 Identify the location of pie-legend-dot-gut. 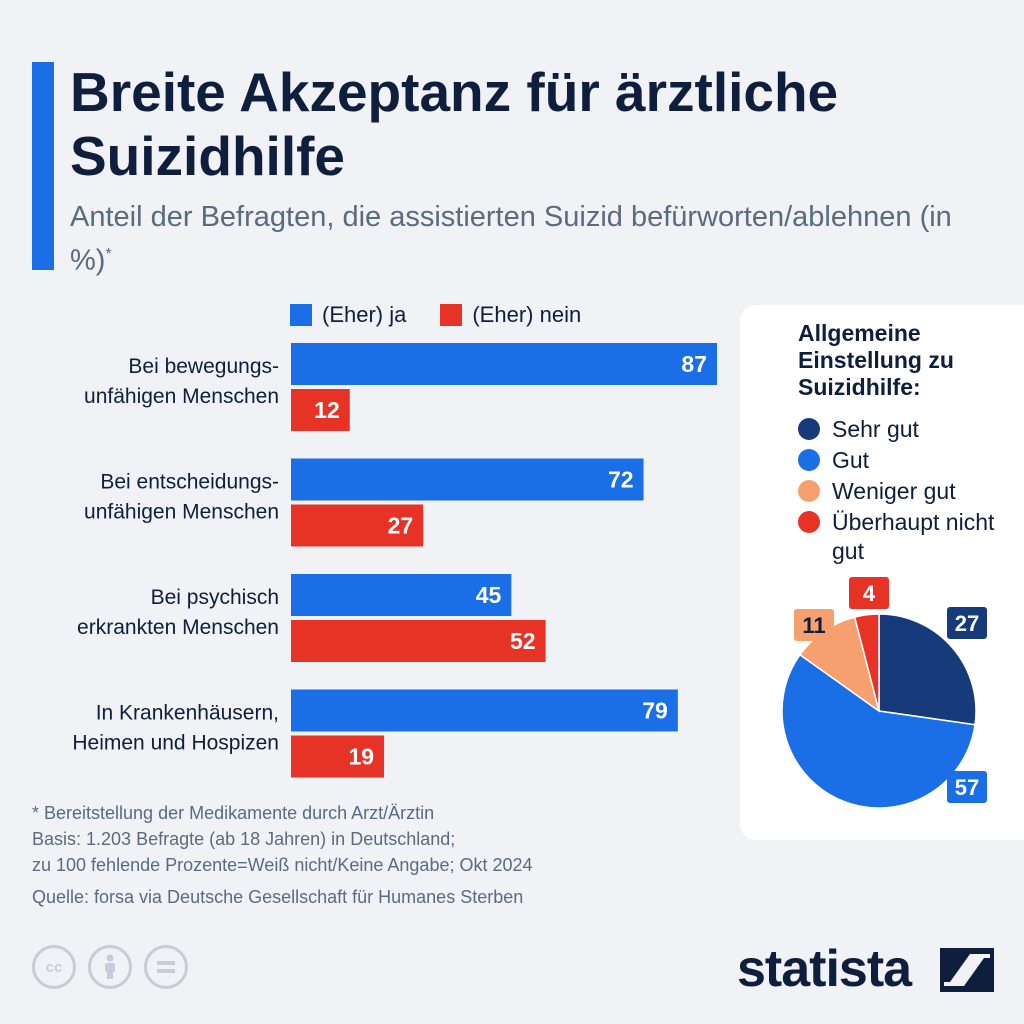
(809, 460).